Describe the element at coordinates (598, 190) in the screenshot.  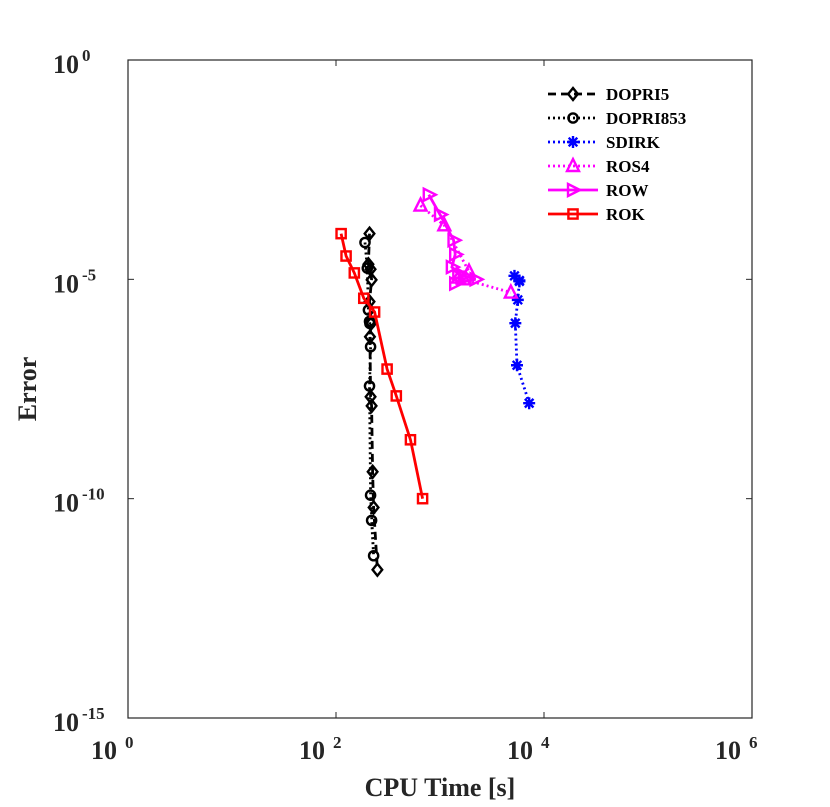
I see `legend-entry: ROW` at that location.